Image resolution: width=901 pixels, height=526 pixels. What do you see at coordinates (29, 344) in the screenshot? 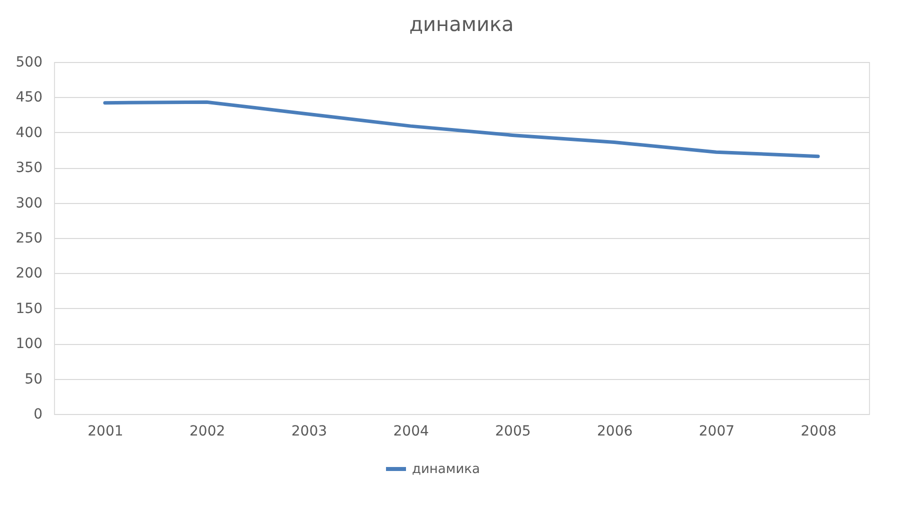
I see `y-tick-label: 100` at bounding box center [29, 344].